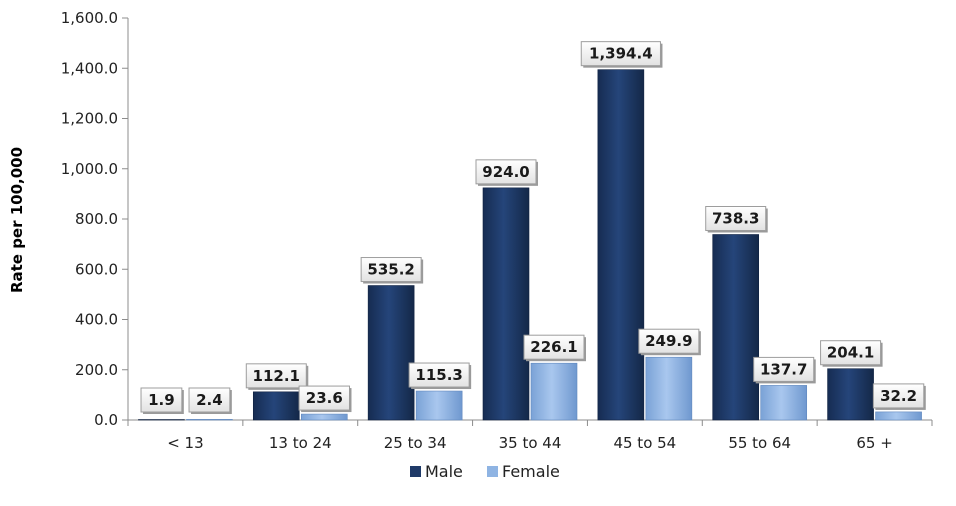 The width and height of the screenshot is (956, 506). I want to click on data-label-female: 23.6, so click(324, 398).